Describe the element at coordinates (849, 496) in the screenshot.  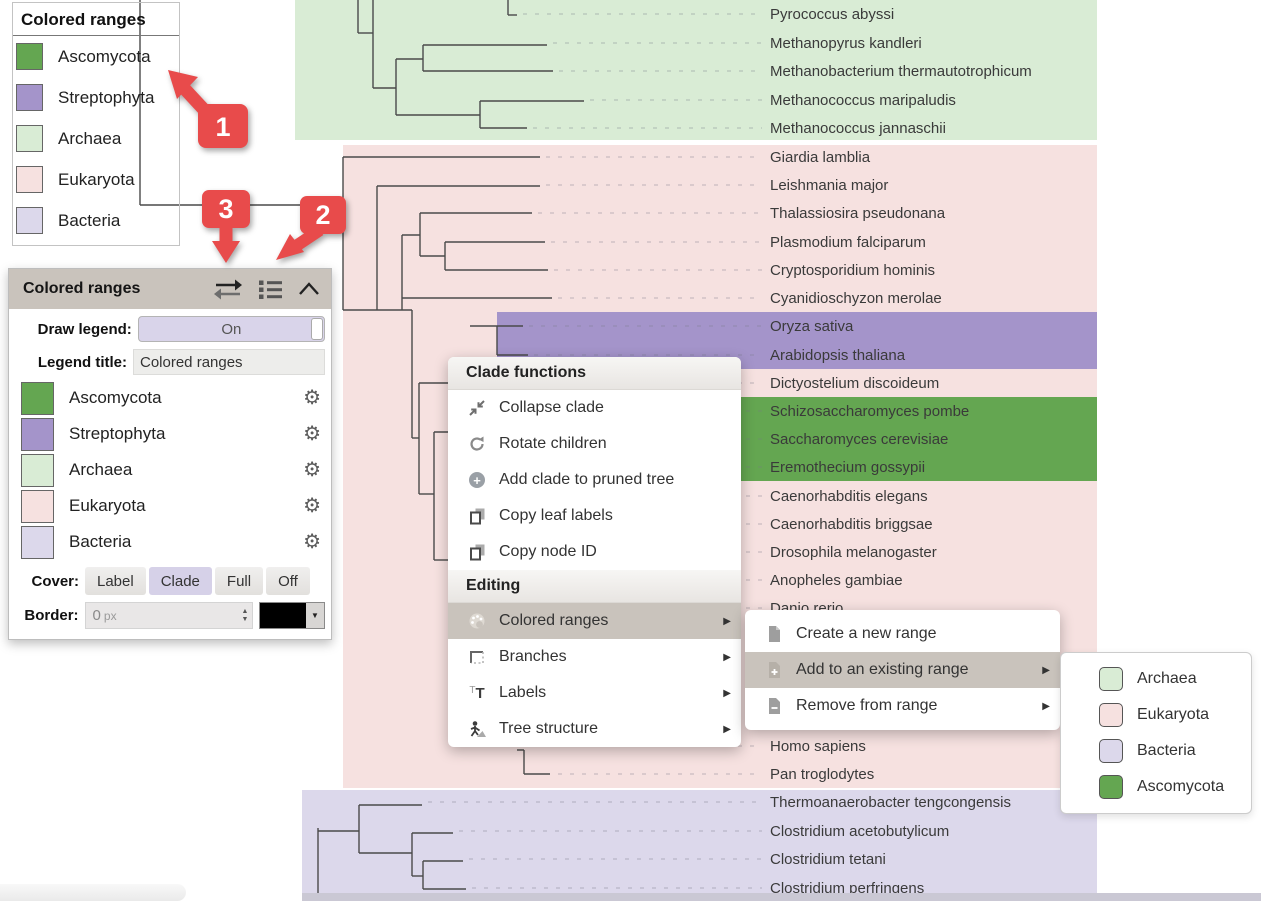
I see `leaf-label: Caenorhabditis elegans` at that location.